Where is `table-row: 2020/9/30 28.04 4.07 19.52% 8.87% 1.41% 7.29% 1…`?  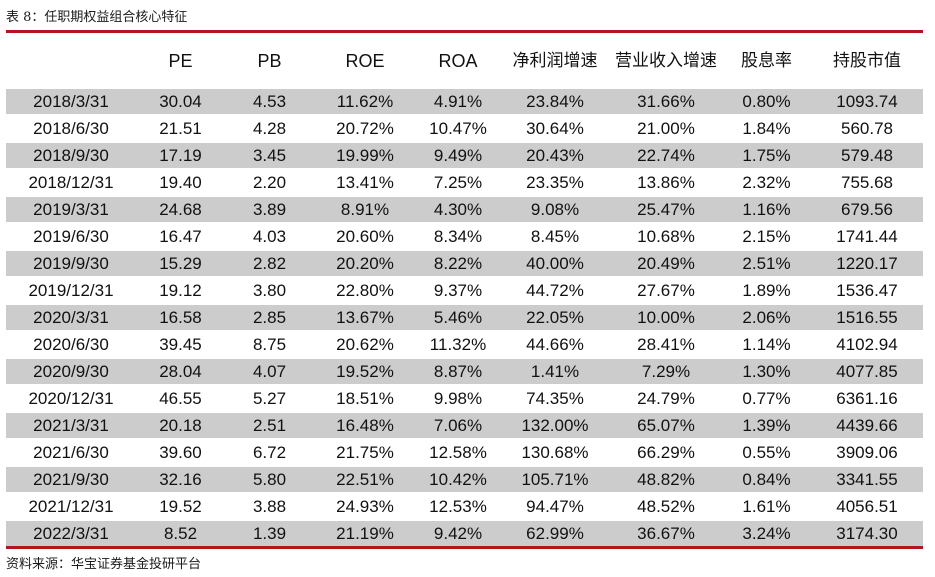
table-row: 2020/9/30 28.04 4.07 19.52% 8.87% 1.41% 7.29% 1… is located at coordinates (464, 372).